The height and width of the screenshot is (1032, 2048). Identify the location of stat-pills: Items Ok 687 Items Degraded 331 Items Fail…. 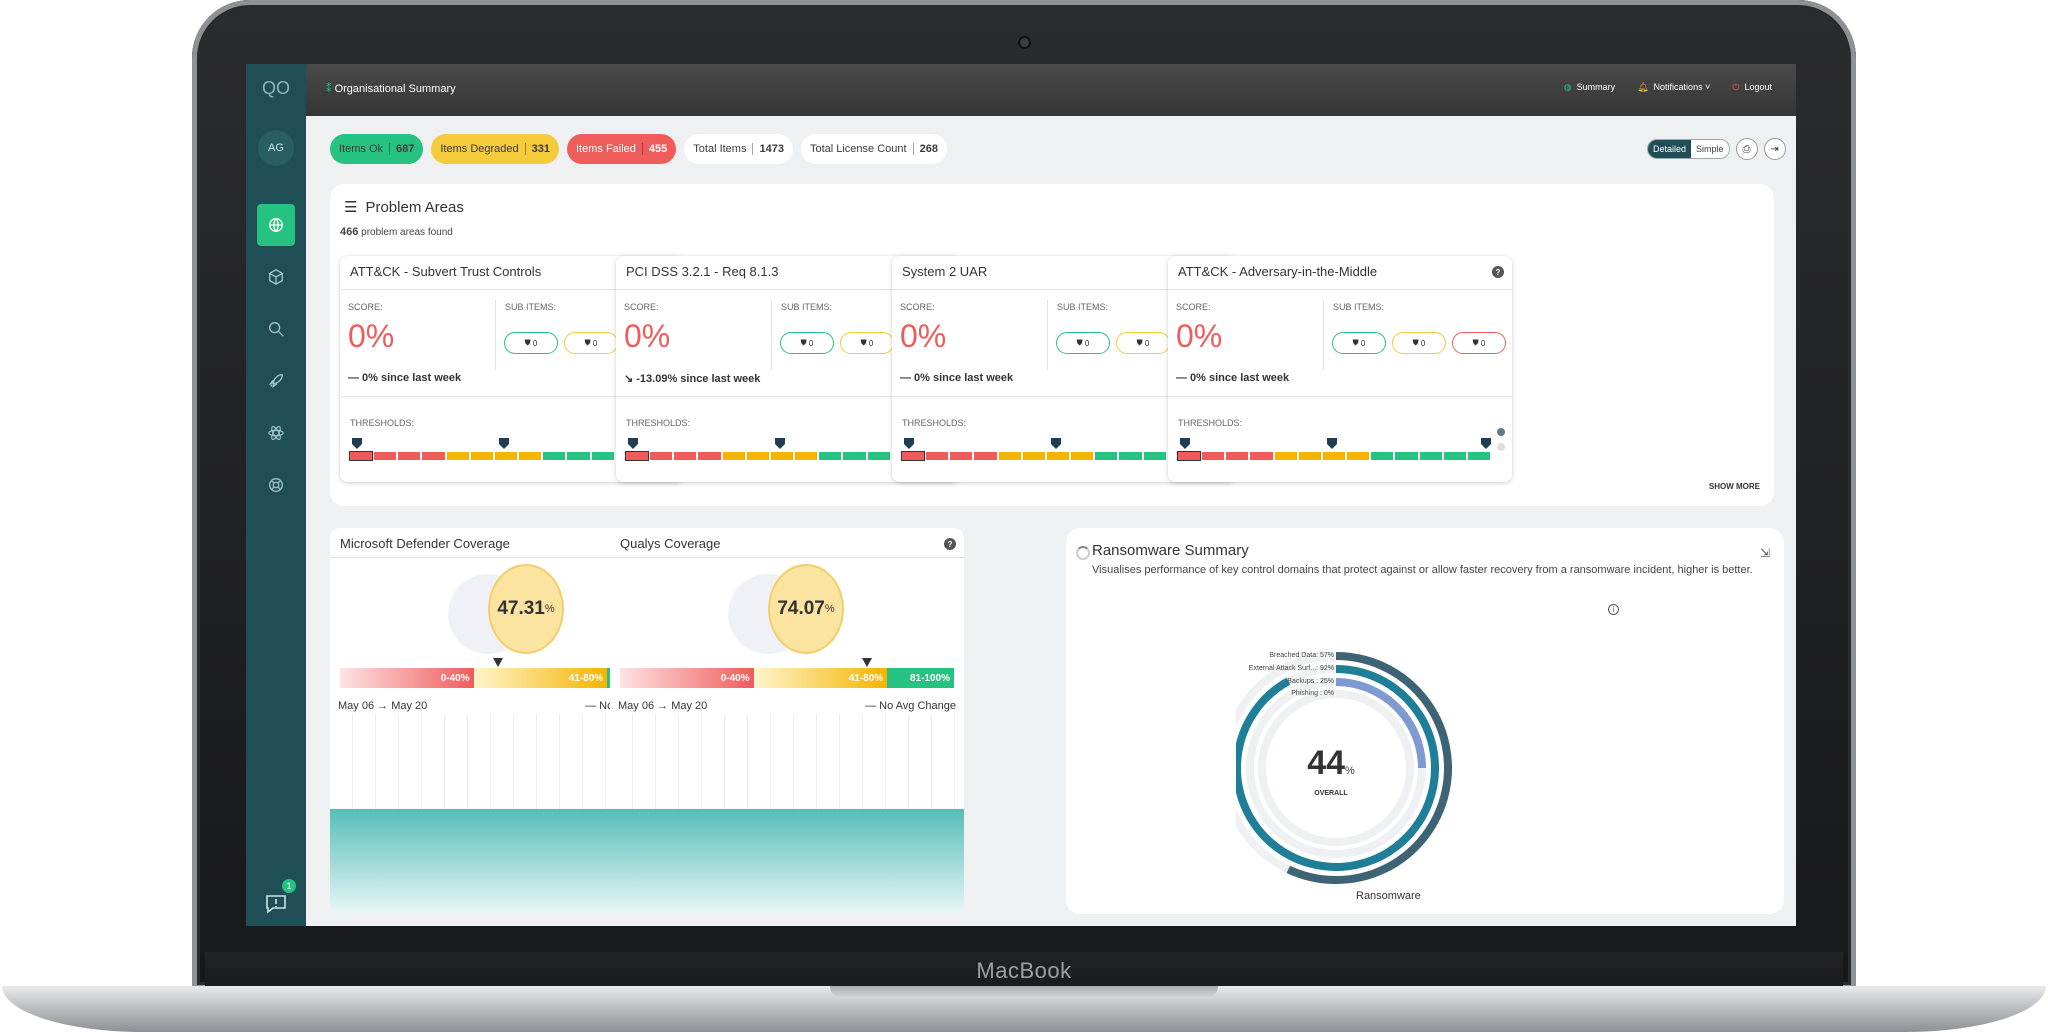
(638, 149).